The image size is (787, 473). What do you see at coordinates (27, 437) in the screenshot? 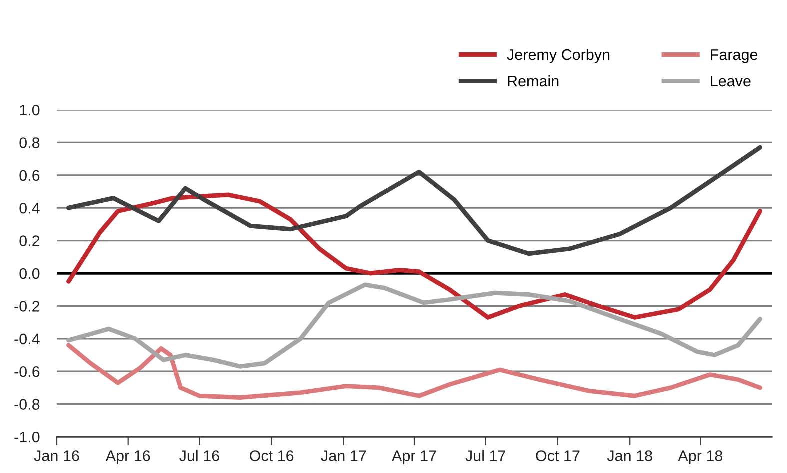
I see `y-tick-label: -1.0` at bounding box center [27, 437].